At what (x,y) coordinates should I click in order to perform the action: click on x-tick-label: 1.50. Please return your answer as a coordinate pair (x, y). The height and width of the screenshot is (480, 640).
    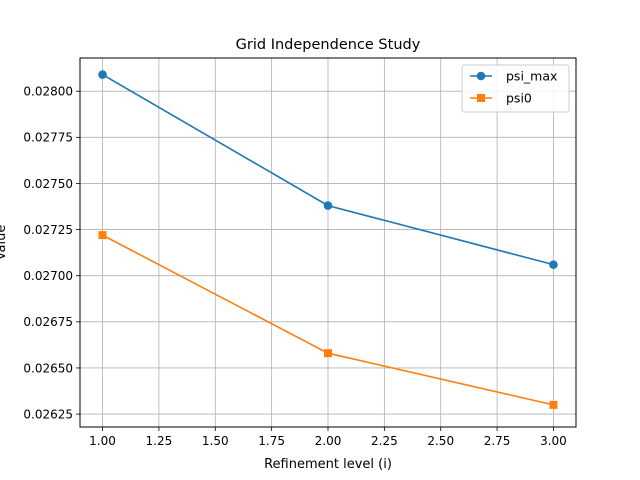
    Looking at the image, I should click on (215, 441).